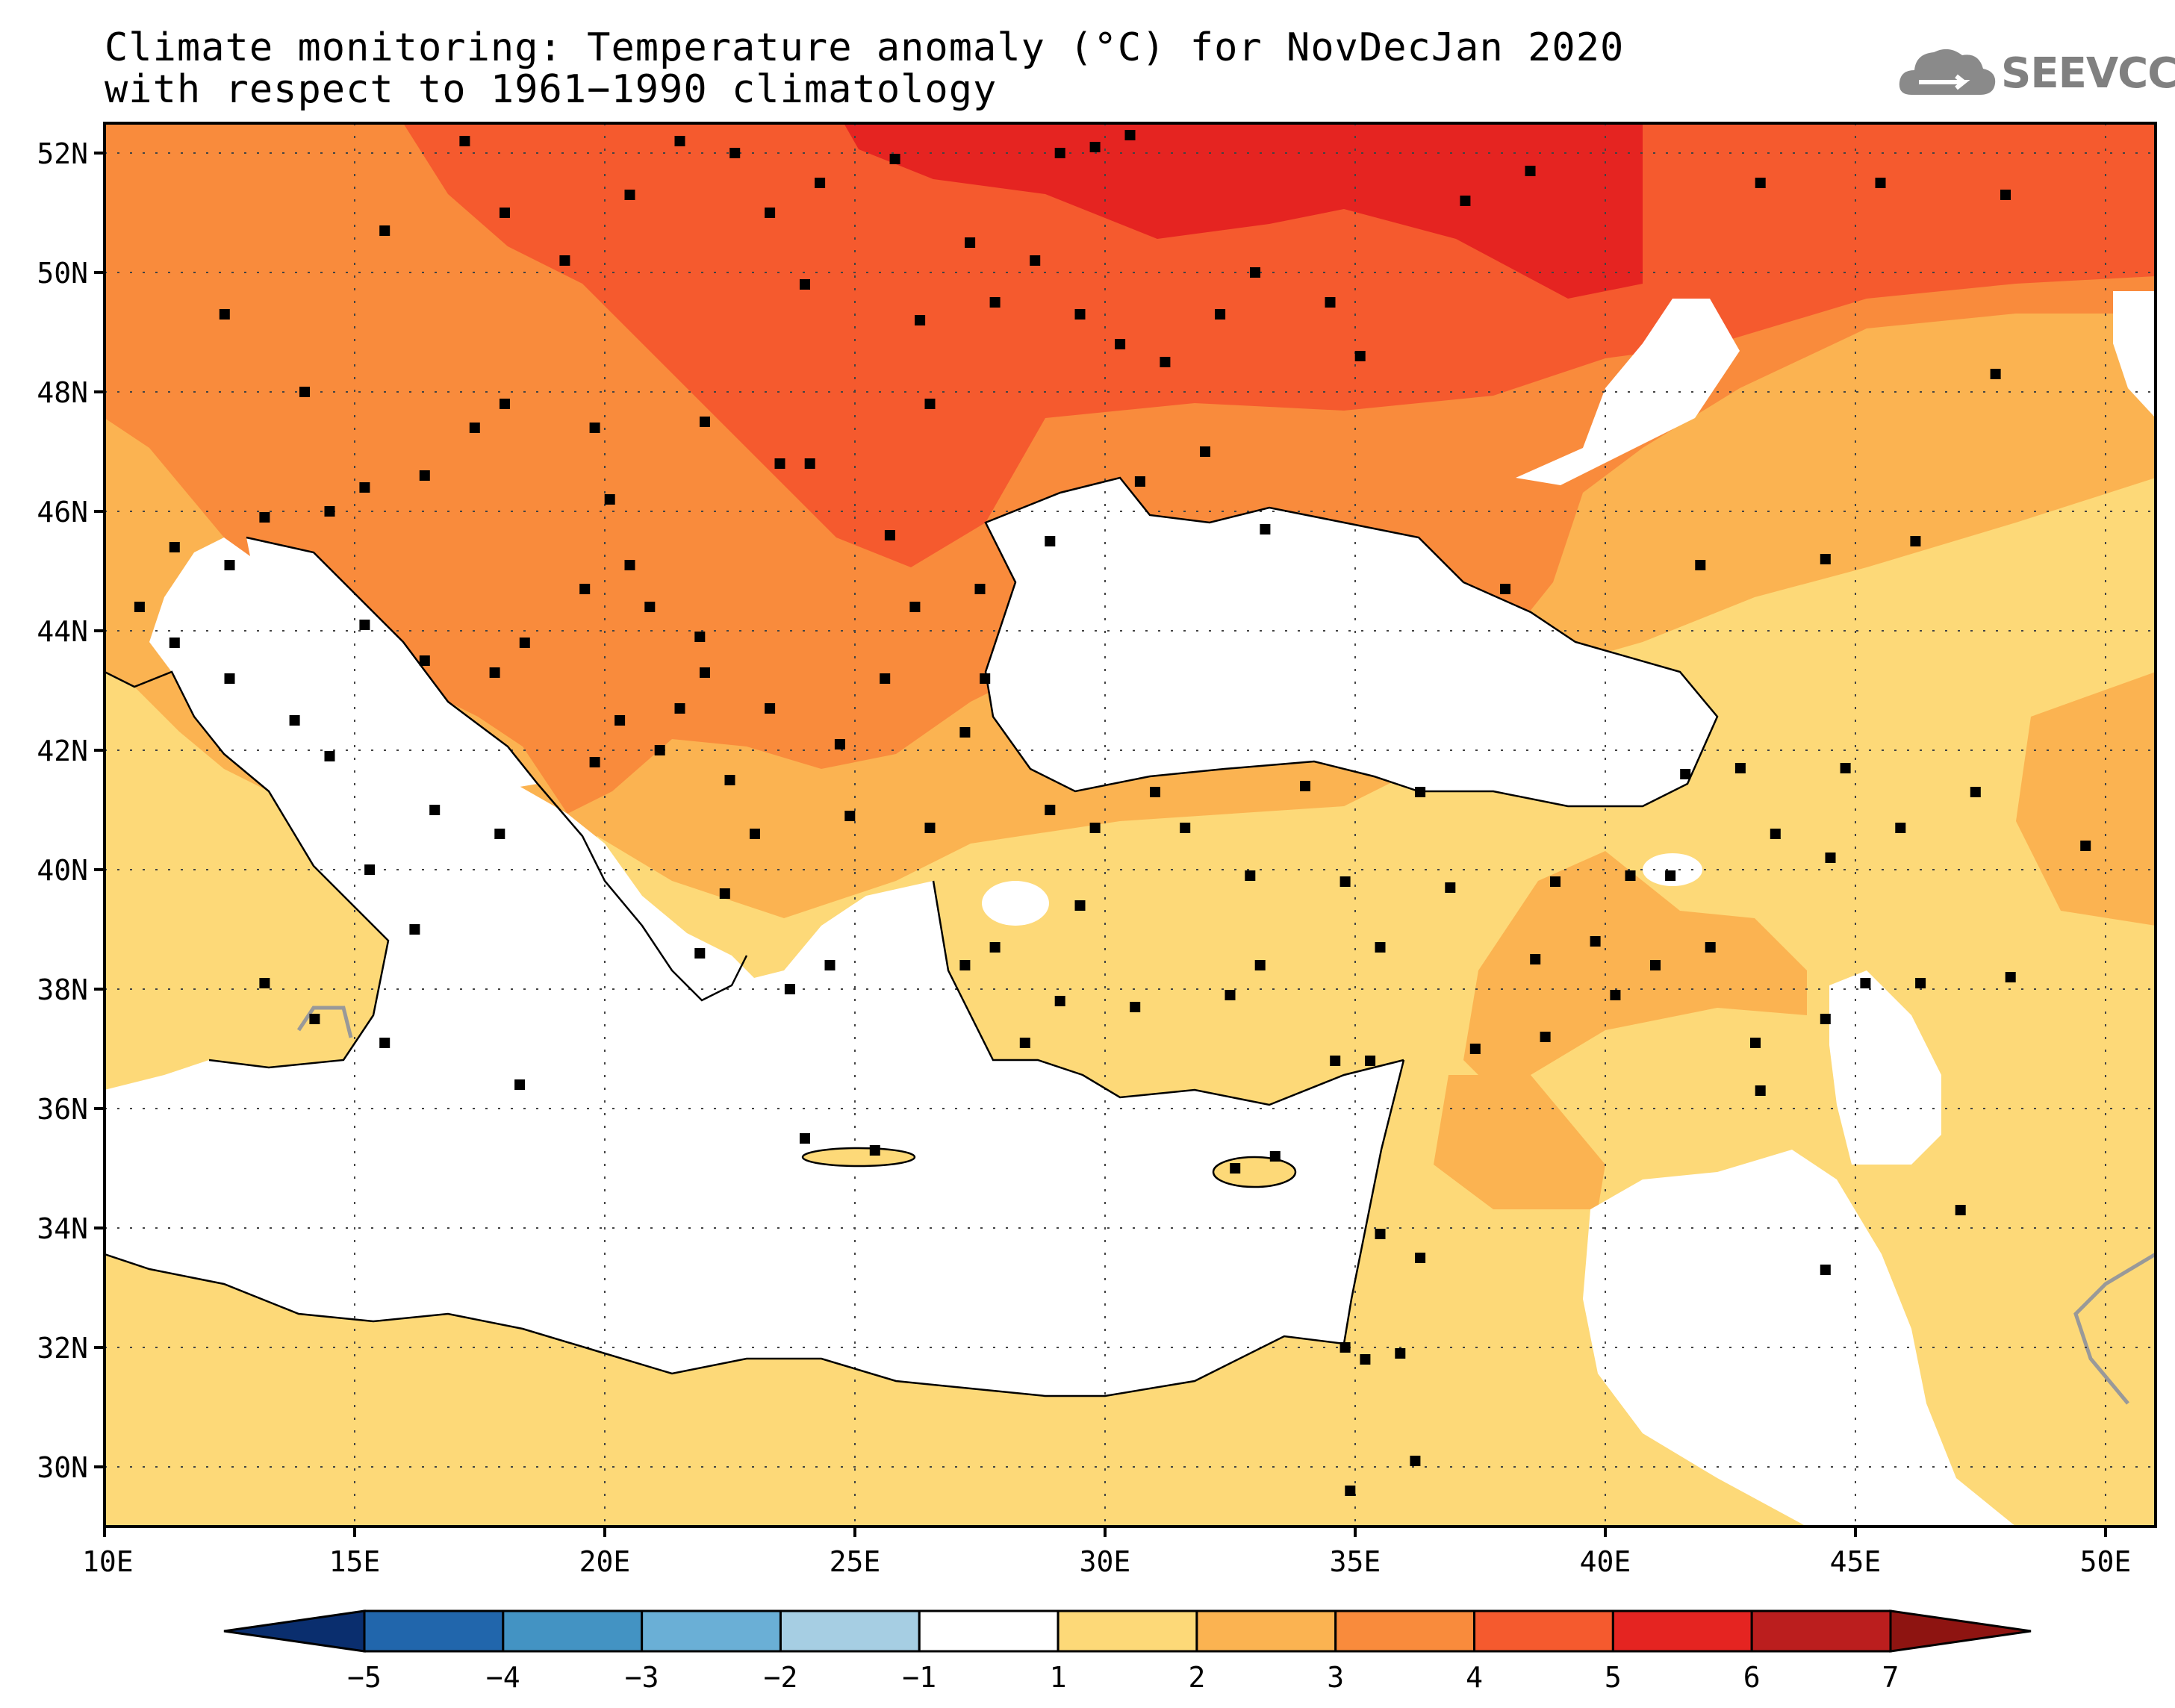 The height and width of the screenshot is (1708, 2175). Describe the element at coordinates (551, 89) in the screenshot. I see `map-title-line2: with respect to 1961−1990 climatology` at that location.